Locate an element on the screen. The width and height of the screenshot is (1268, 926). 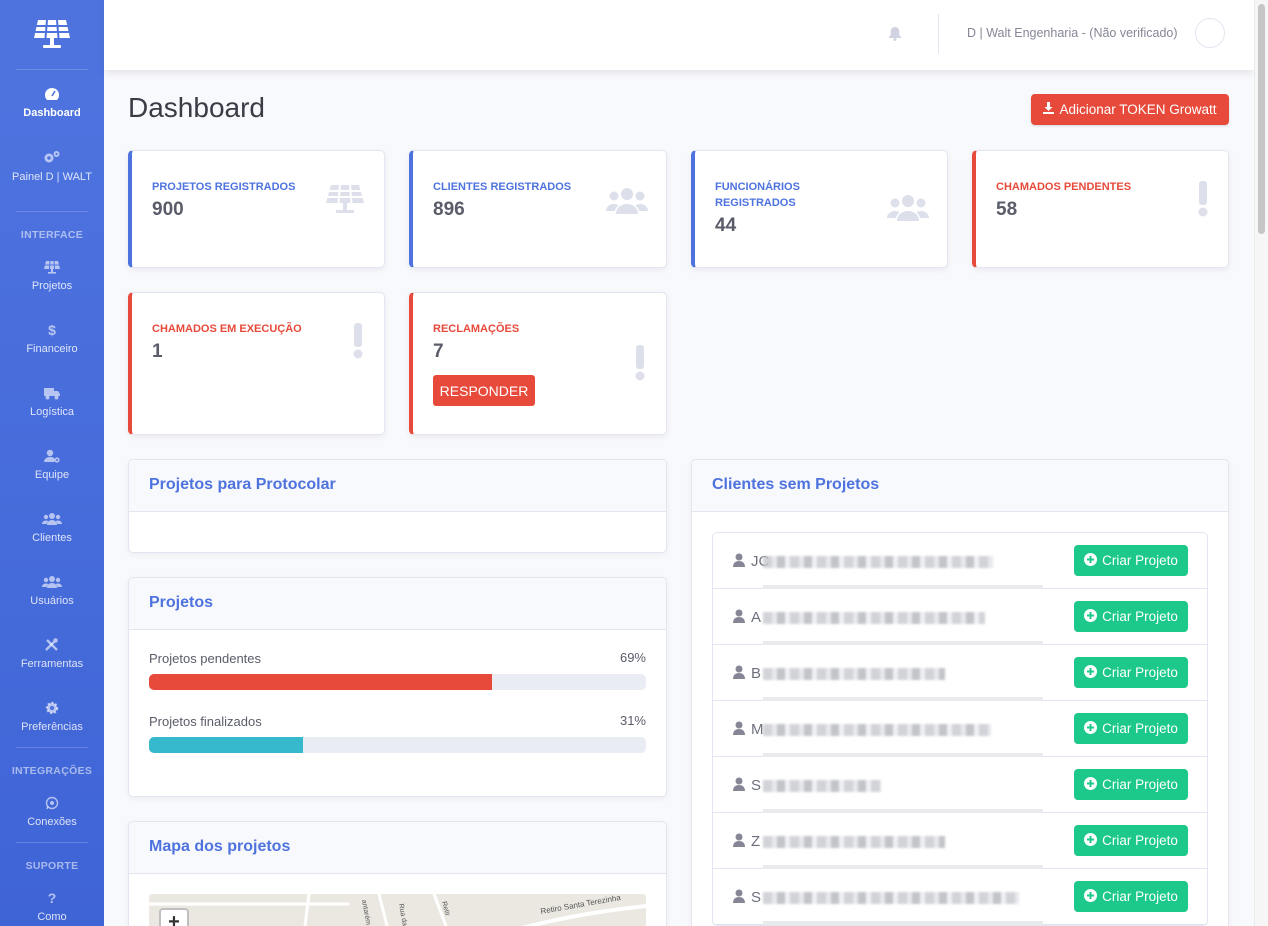
exclamation-icon is located at coordinates (358, 343).